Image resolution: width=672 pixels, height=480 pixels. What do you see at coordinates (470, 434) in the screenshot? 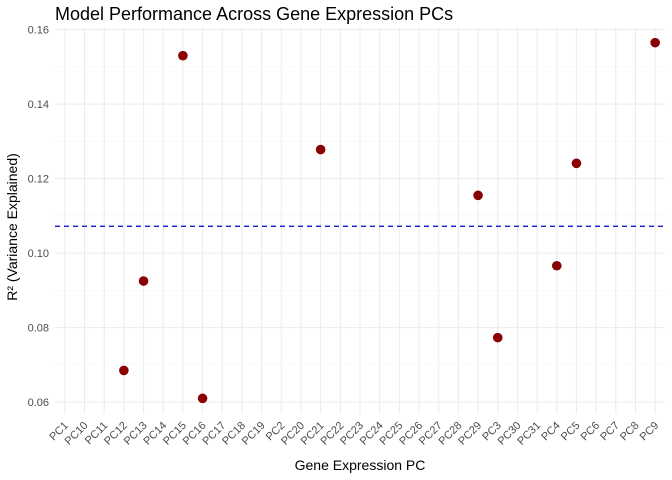
I see `x-tick-label: PC29` at bounding box center [470, 434].